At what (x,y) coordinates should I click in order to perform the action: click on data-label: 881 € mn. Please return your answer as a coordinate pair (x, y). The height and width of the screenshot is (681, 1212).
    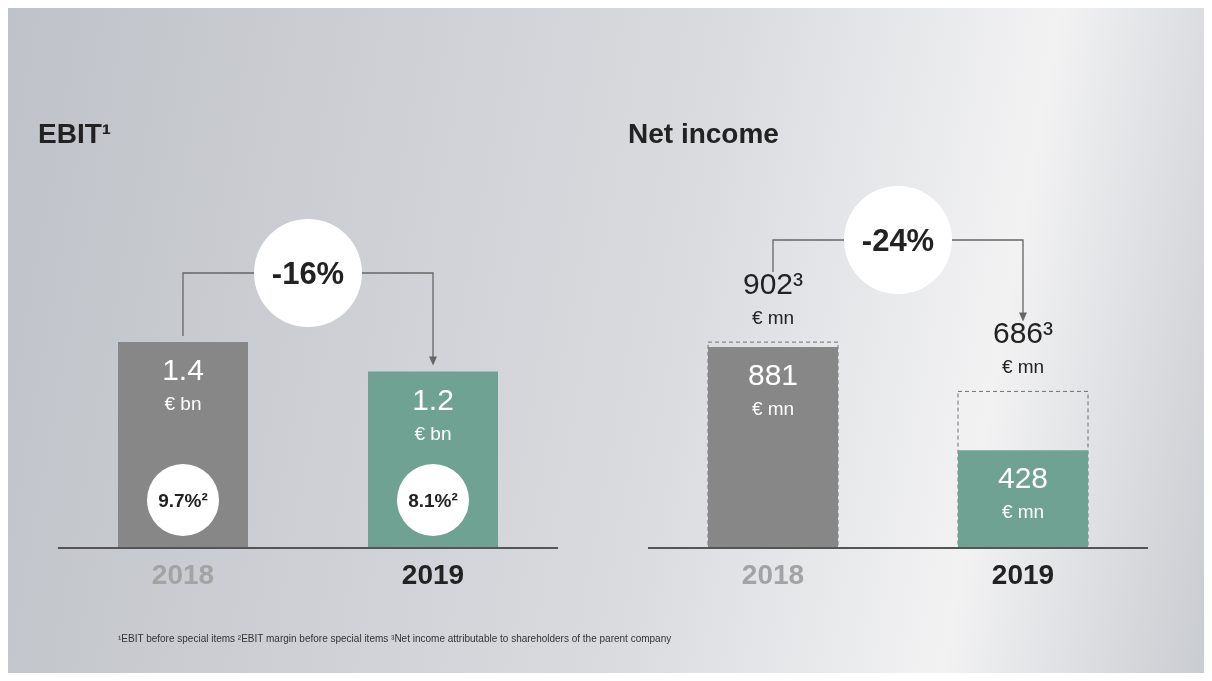
    Looking at the image, I should click on (773, 388).